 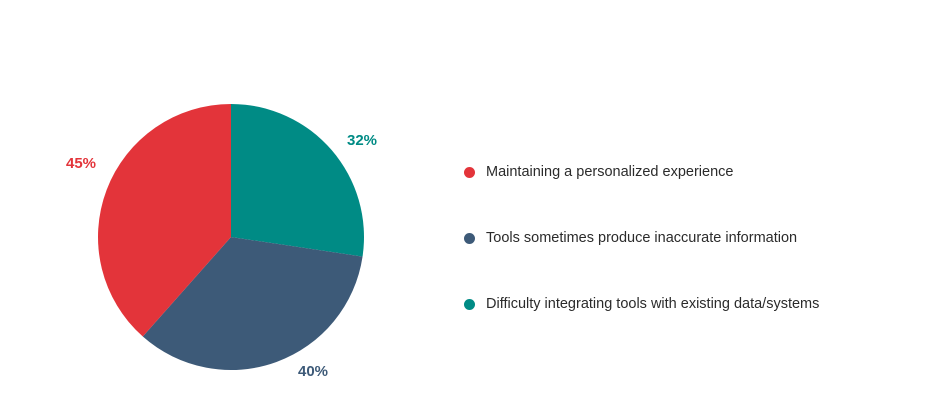 What do you see at coordinates (469, 238) in the screenshot?
I see `legend-swatch-navy` at bounding box center [469, 238].